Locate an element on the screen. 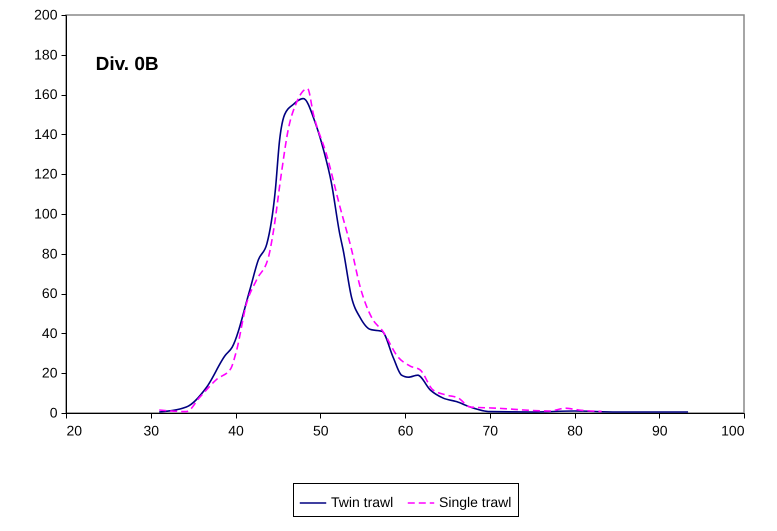  x-tick-label: 30 is located at coordinates (151, 430).